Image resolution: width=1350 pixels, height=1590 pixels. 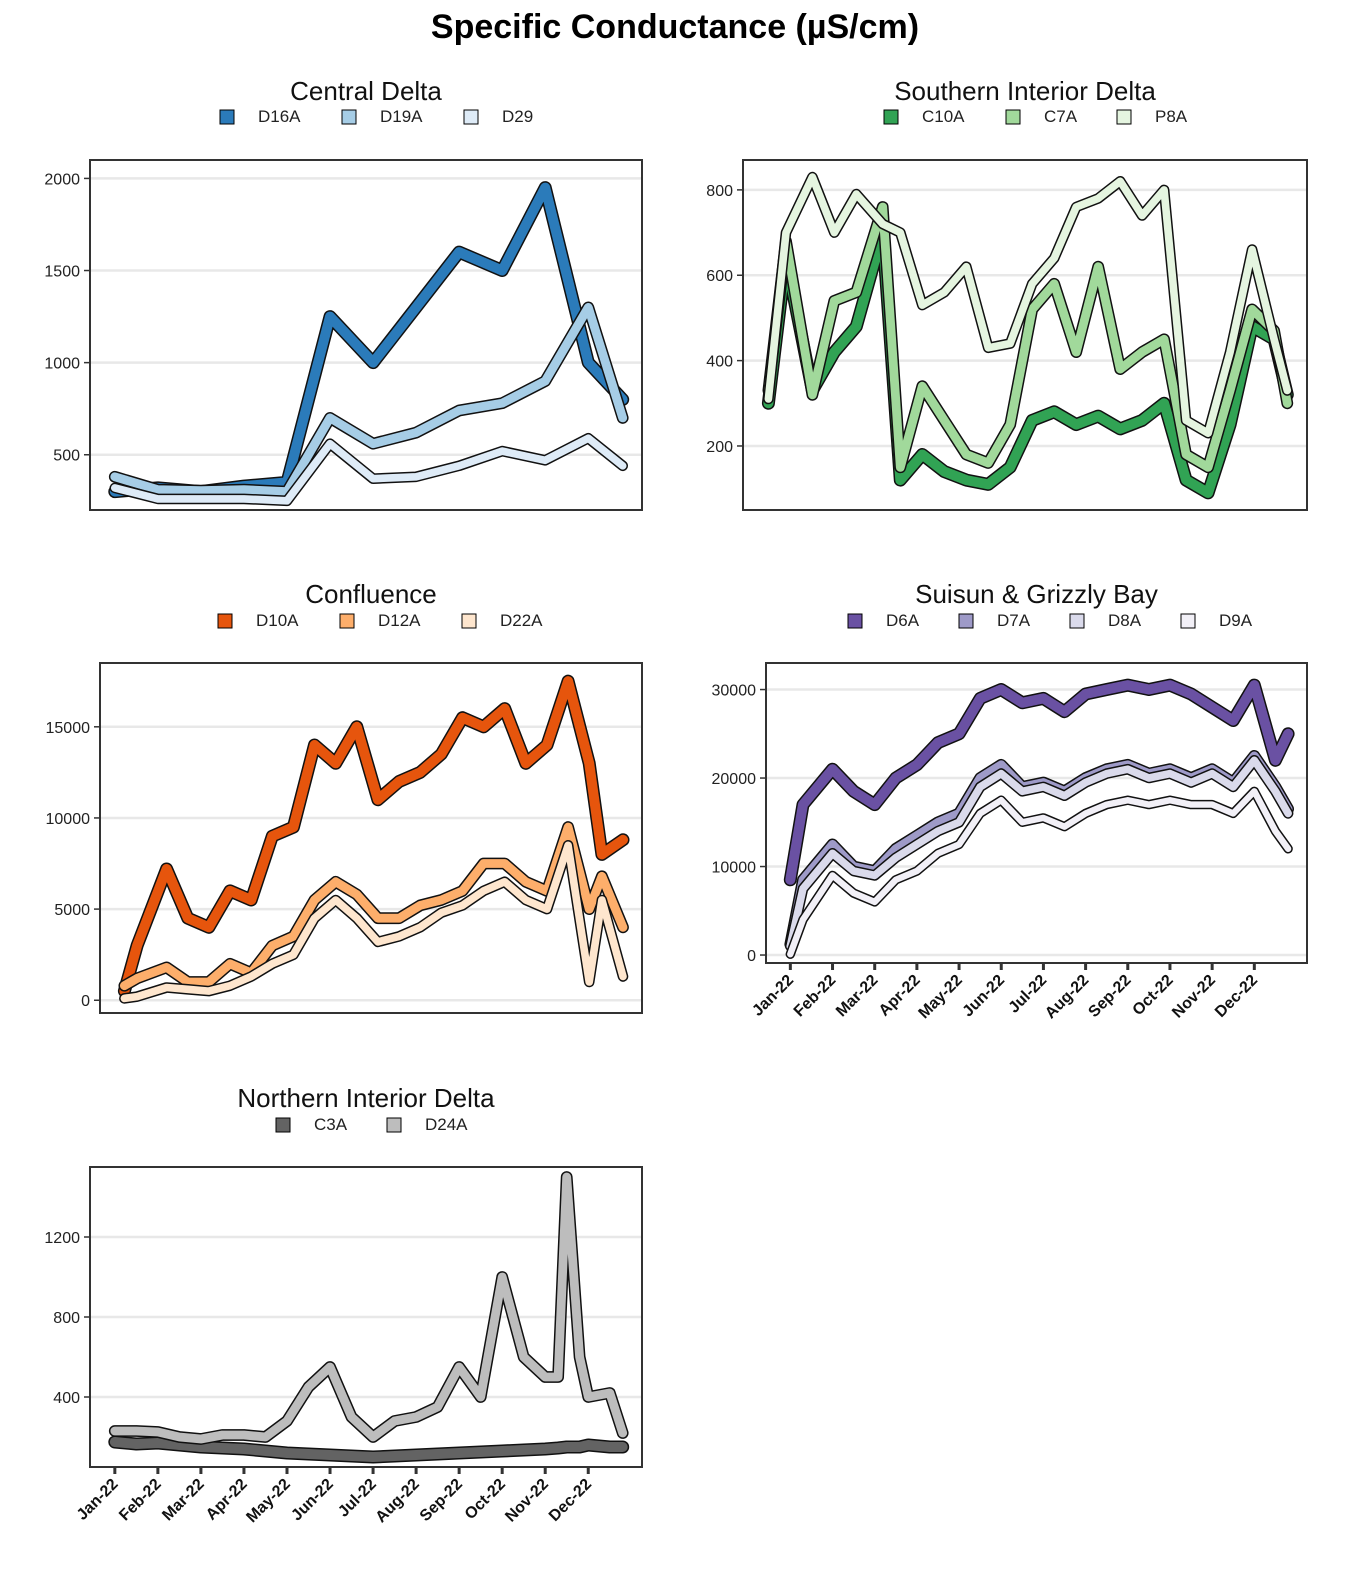 I want to click on legend-key-d16a, so click(x=227, y=117).